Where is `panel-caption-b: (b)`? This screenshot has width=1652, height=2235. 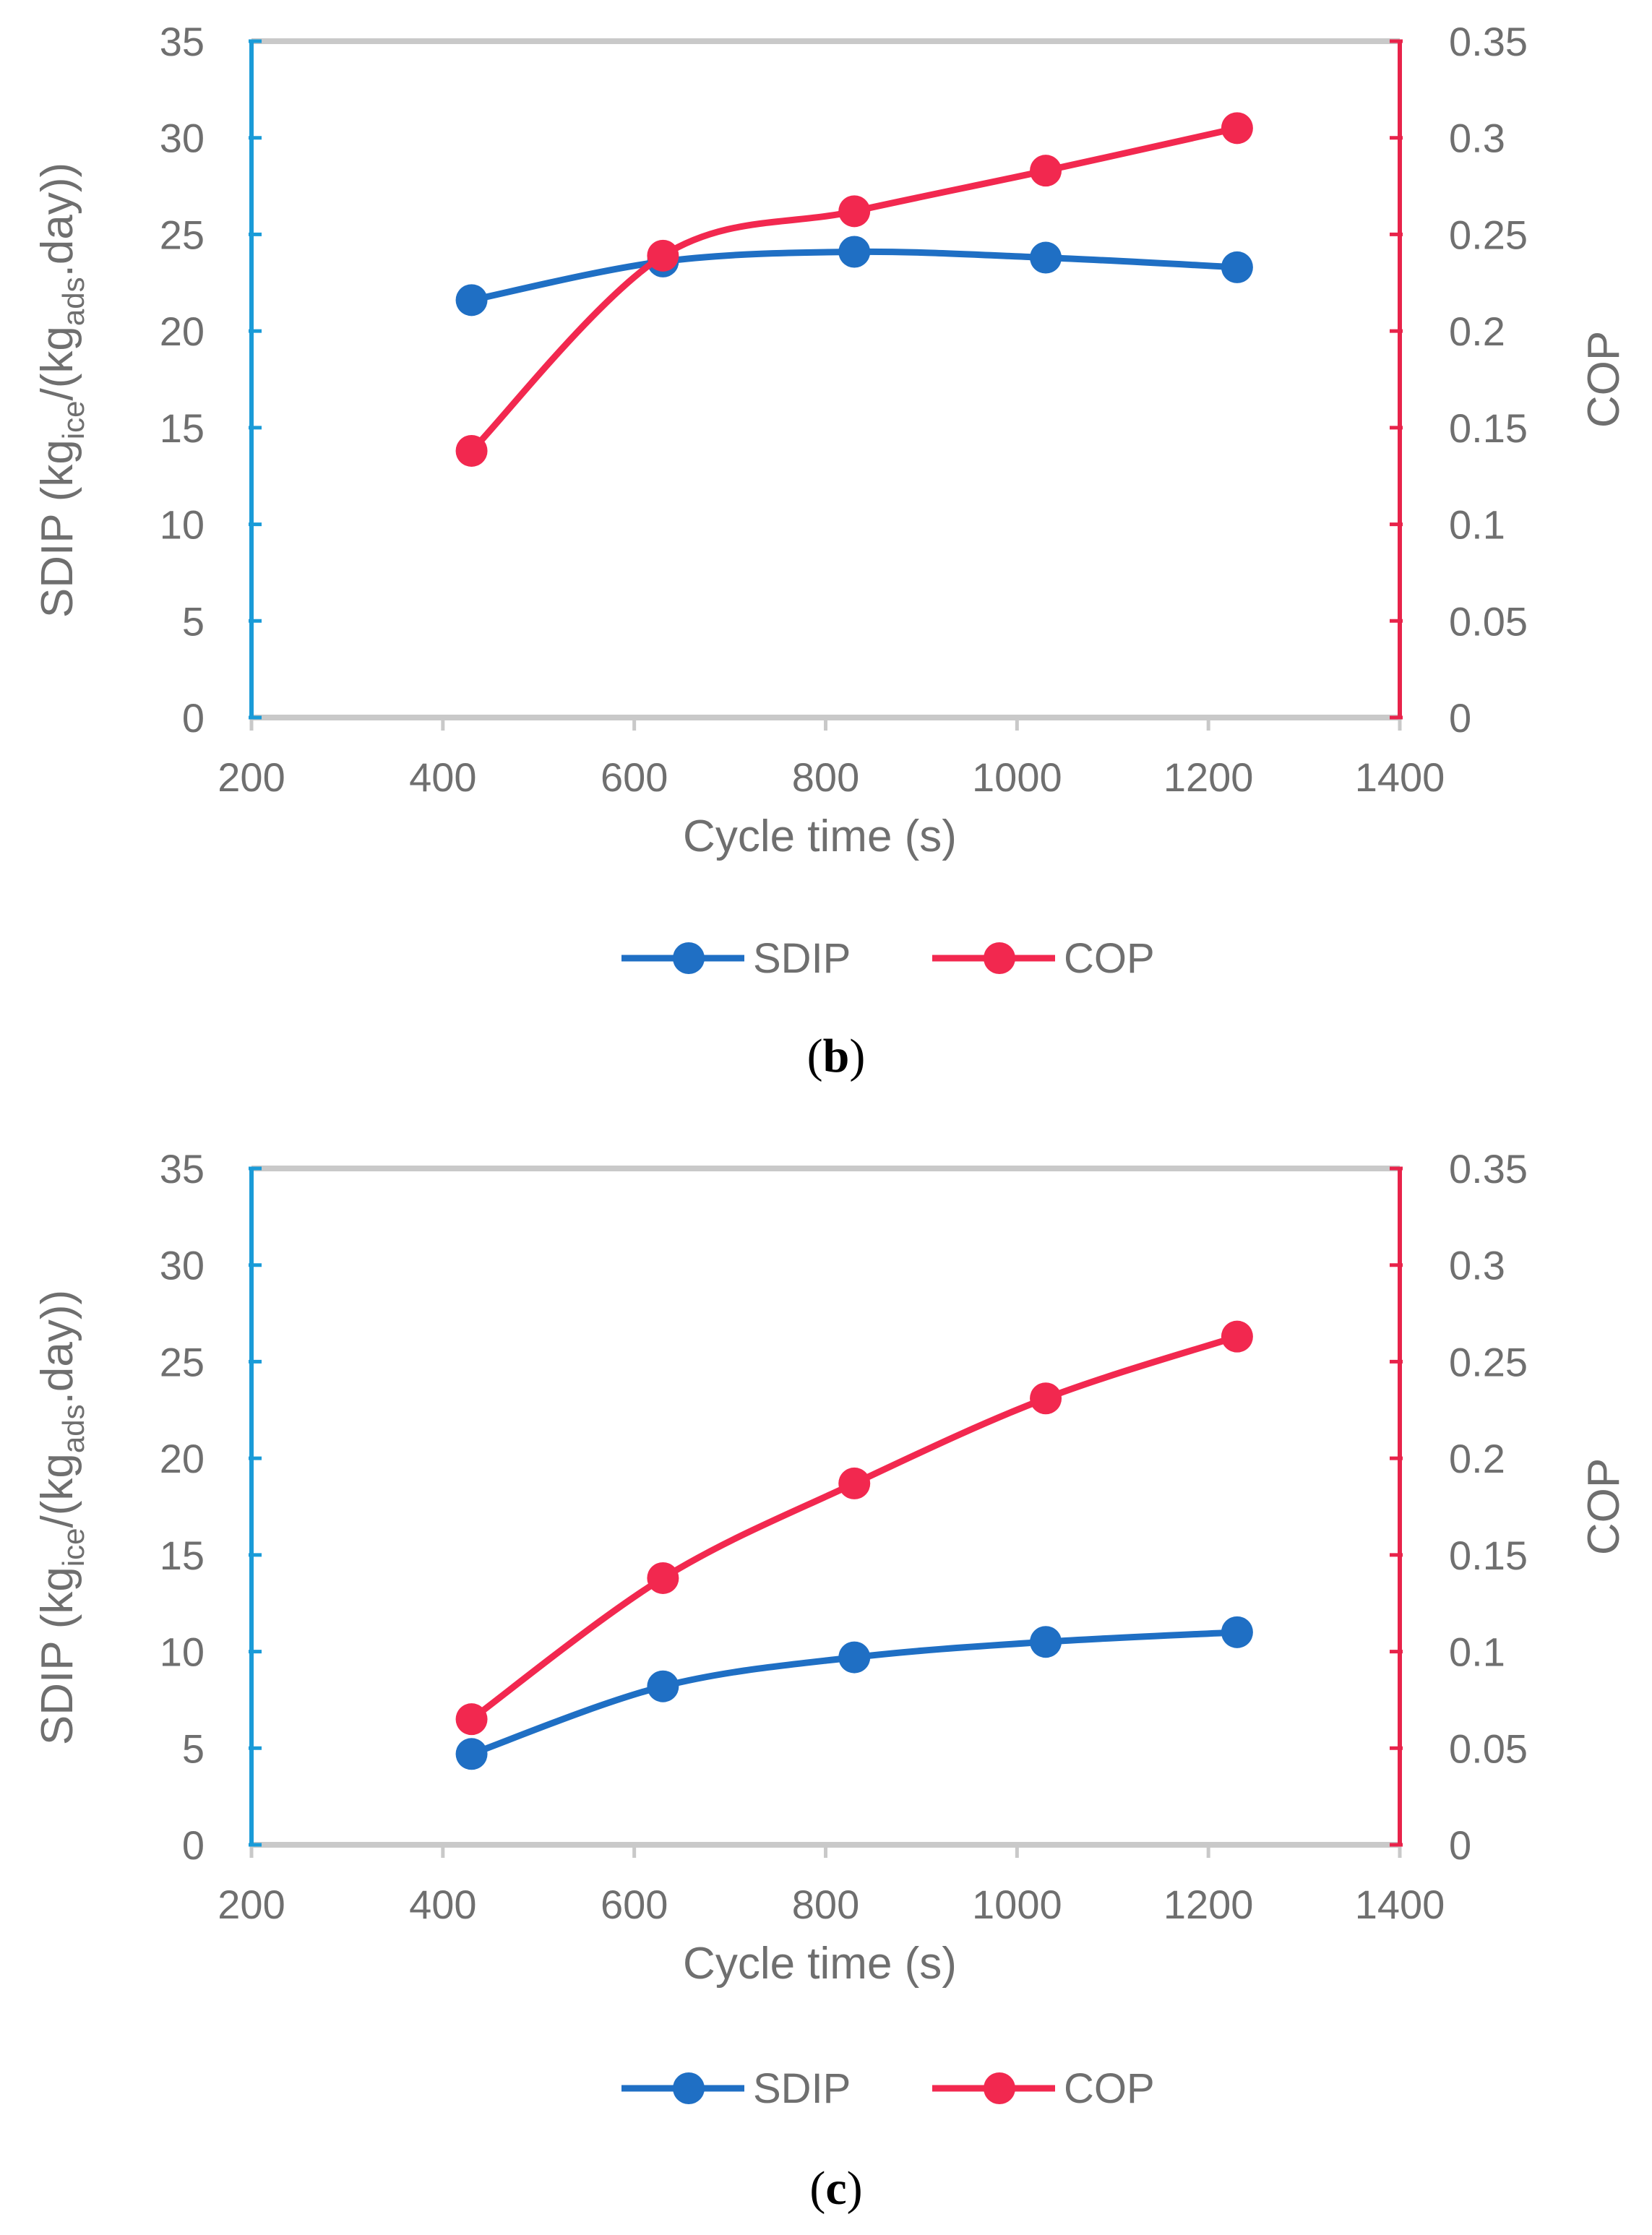
panel-caption-b: (b) is located at coordinates (836, 1056).